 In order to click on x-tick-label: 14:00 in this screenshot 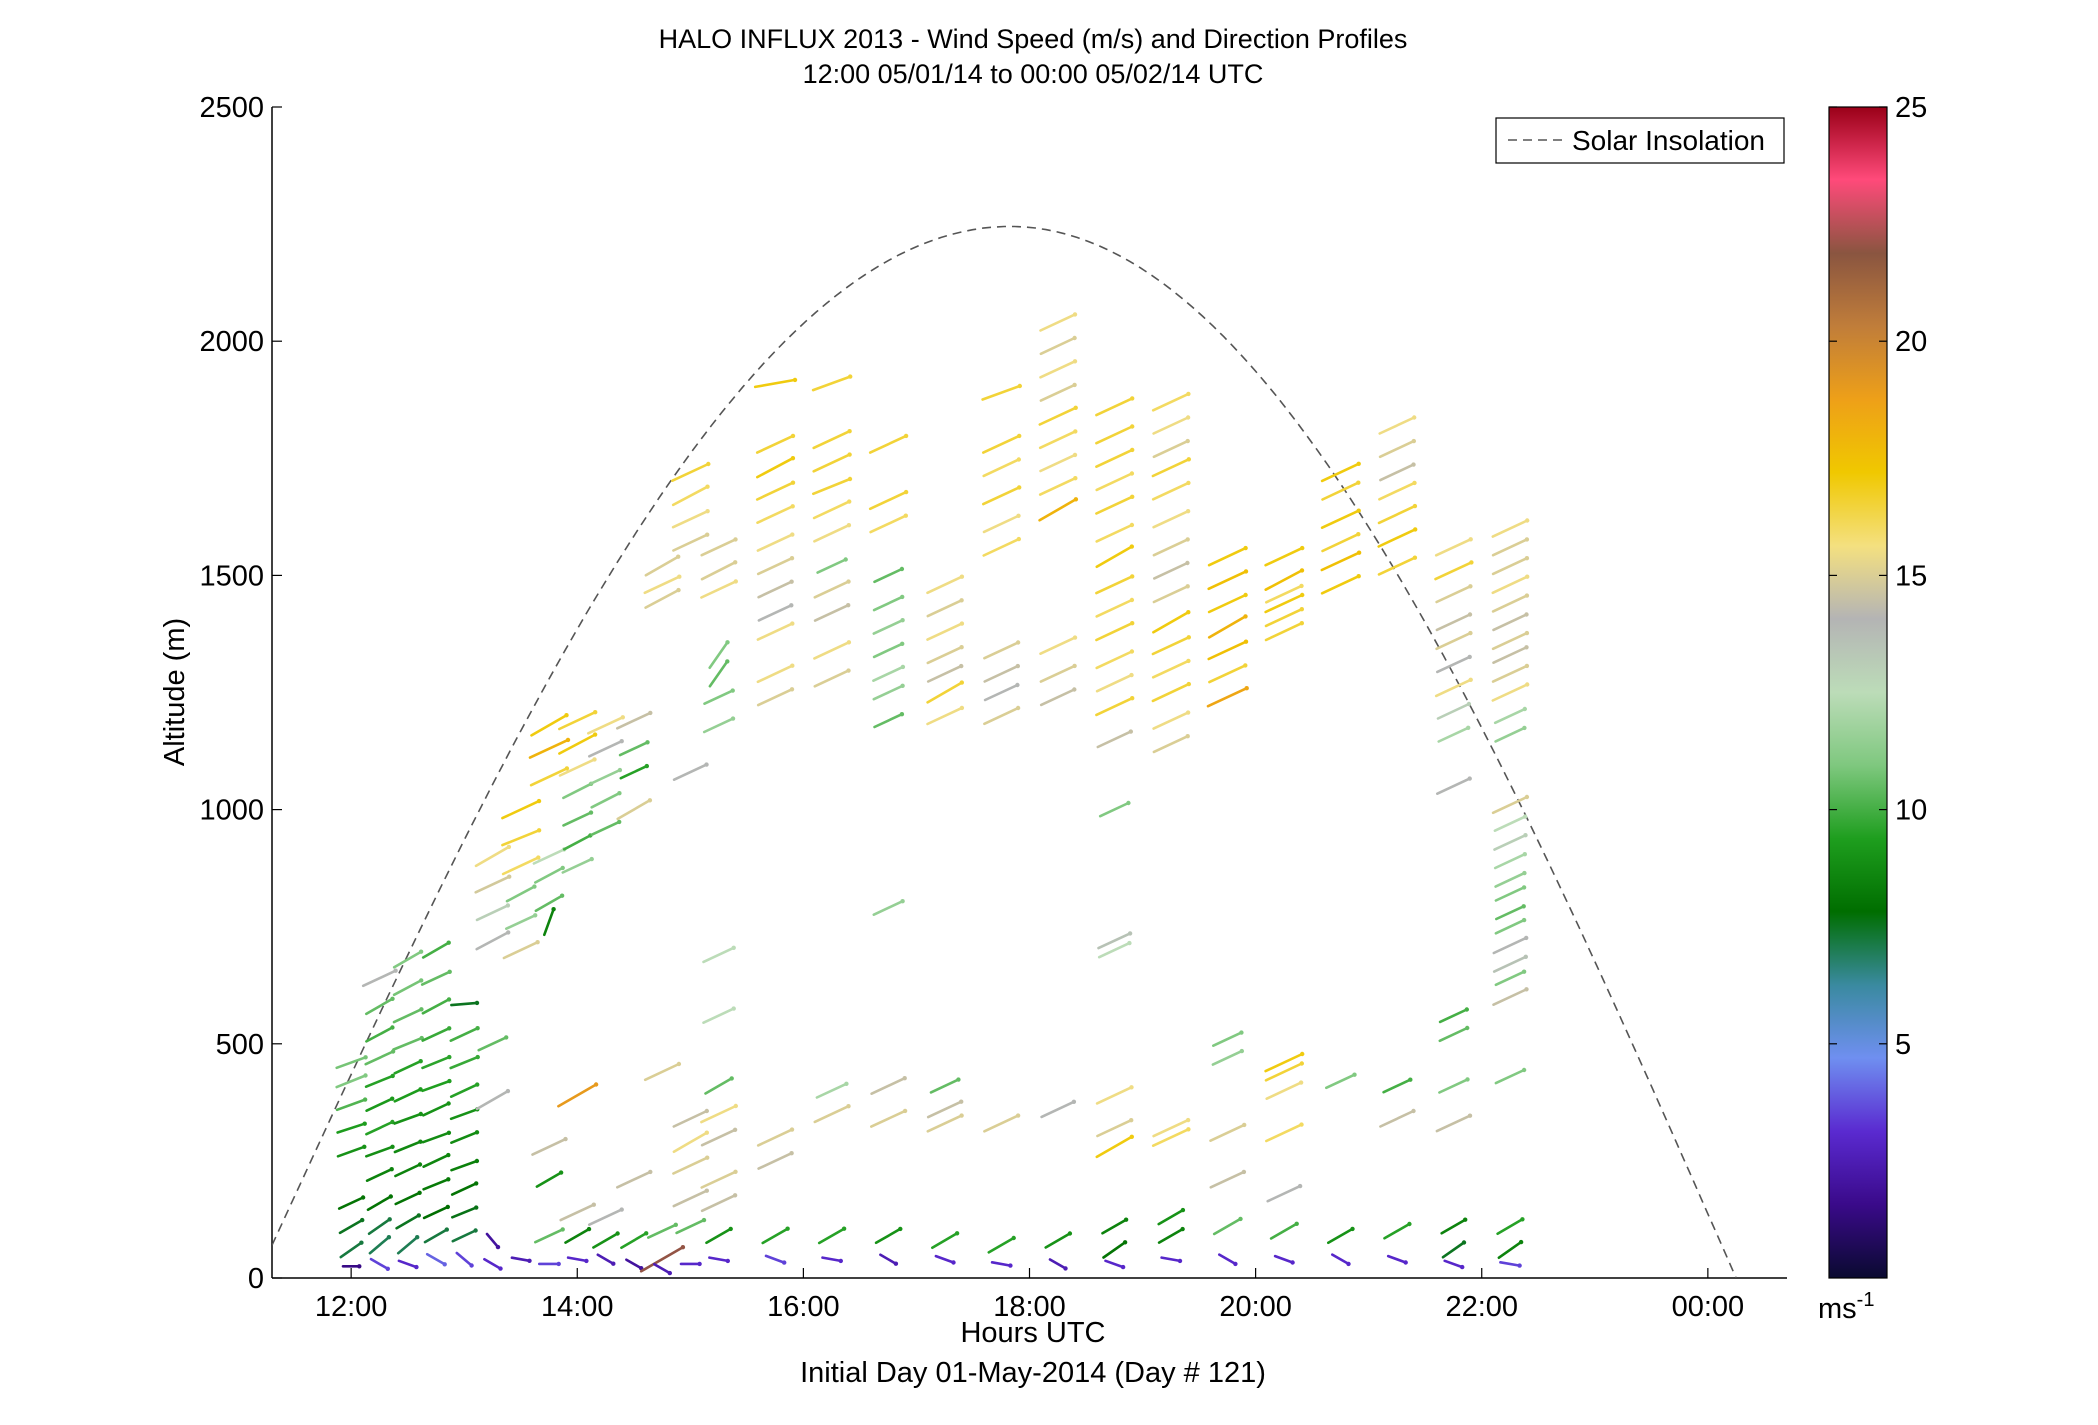, I will do `click(577, 1307)`.